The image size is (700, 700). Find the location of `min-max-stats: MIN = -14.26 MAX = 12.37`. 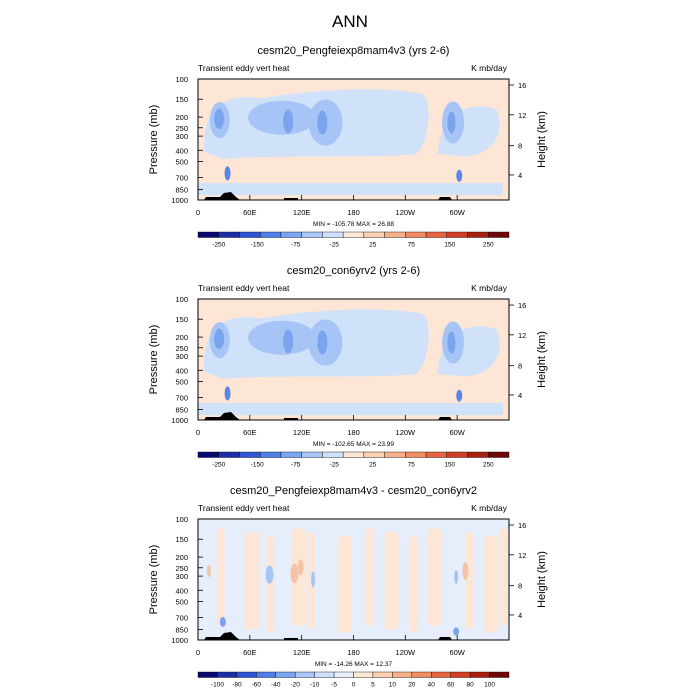

min-max-stats: MIN = -14.26 MAX = 12.37 is located at coordinates (354, 664).